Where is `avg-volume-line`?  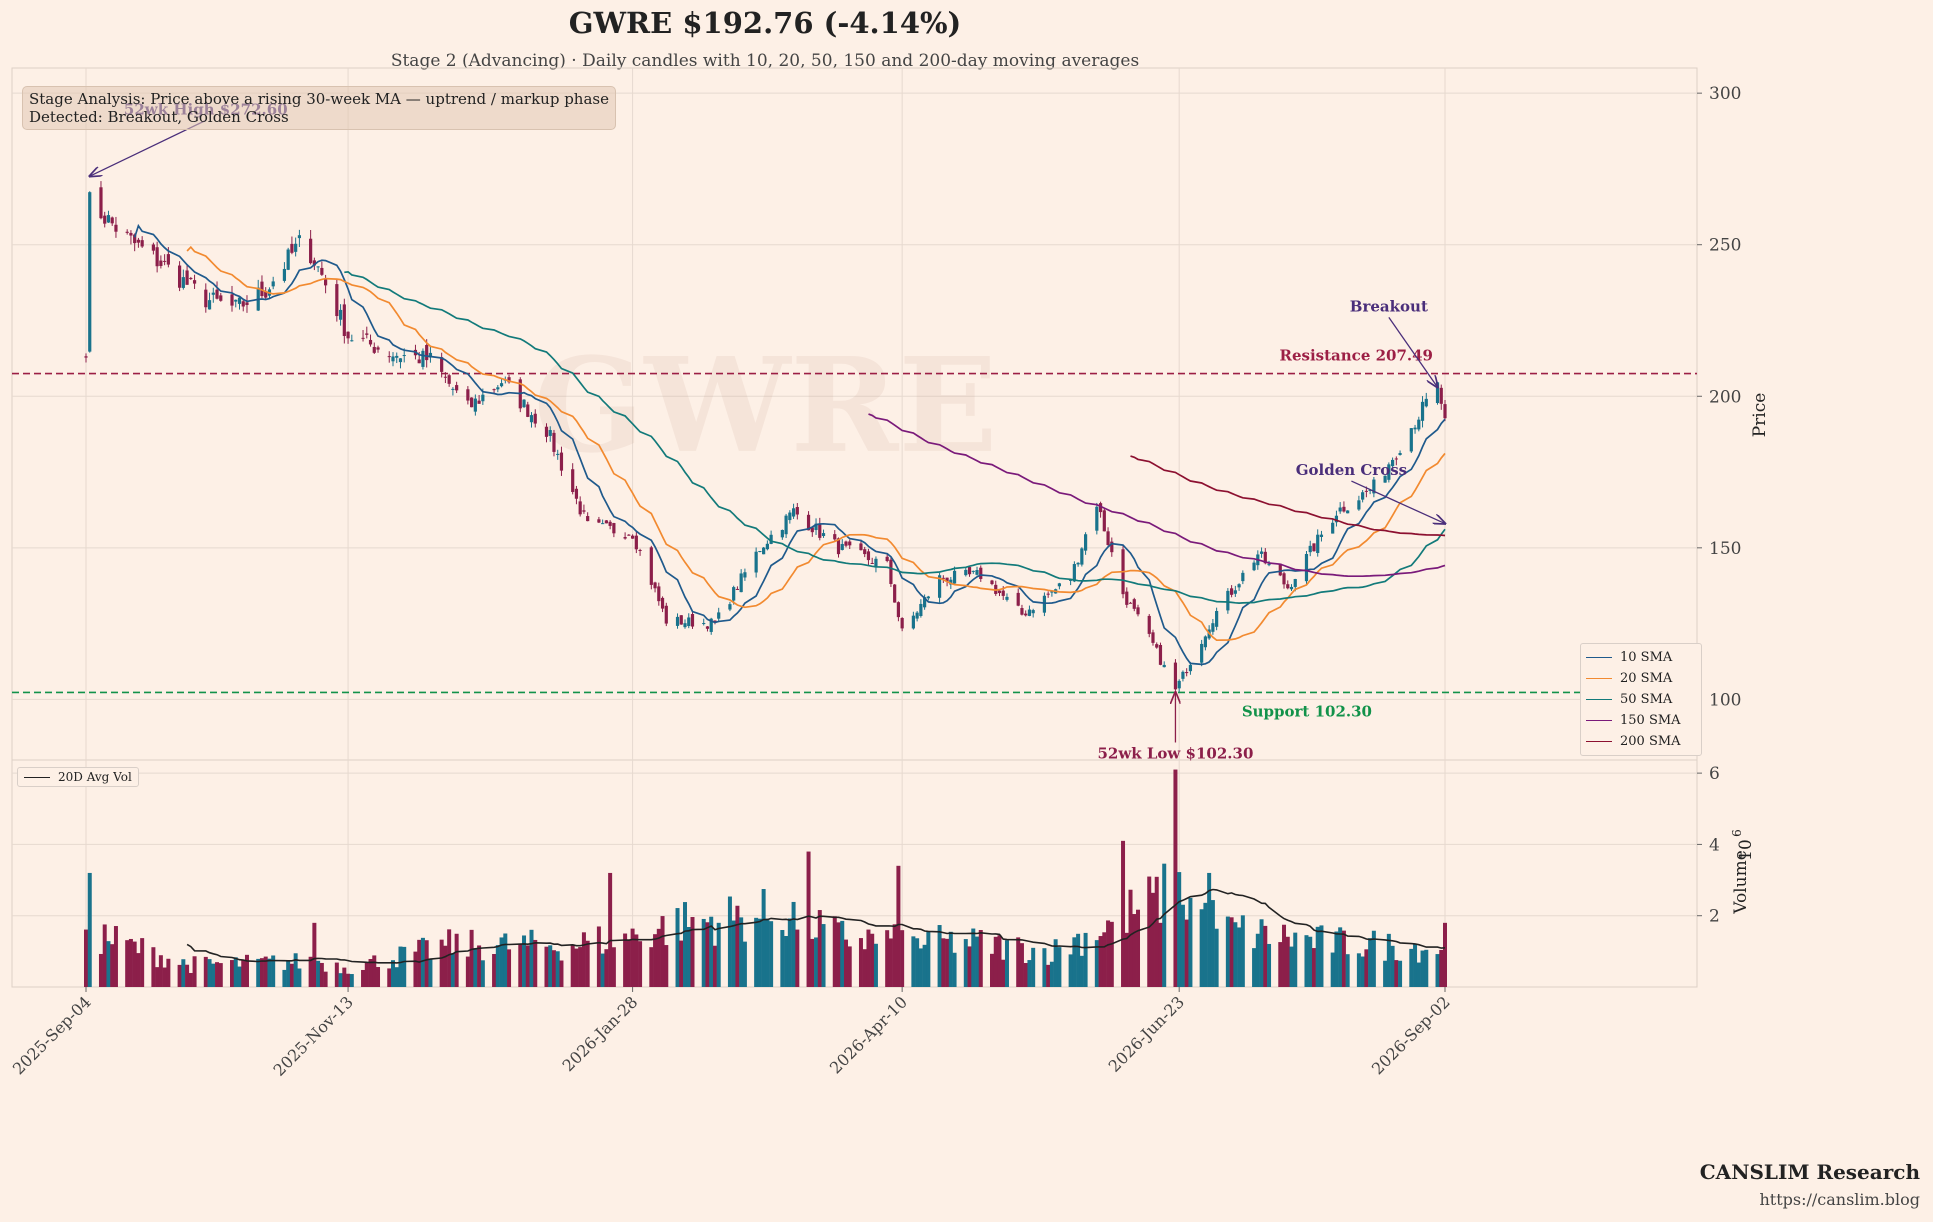
avg-volume-line is located at coordinates (816, 926).